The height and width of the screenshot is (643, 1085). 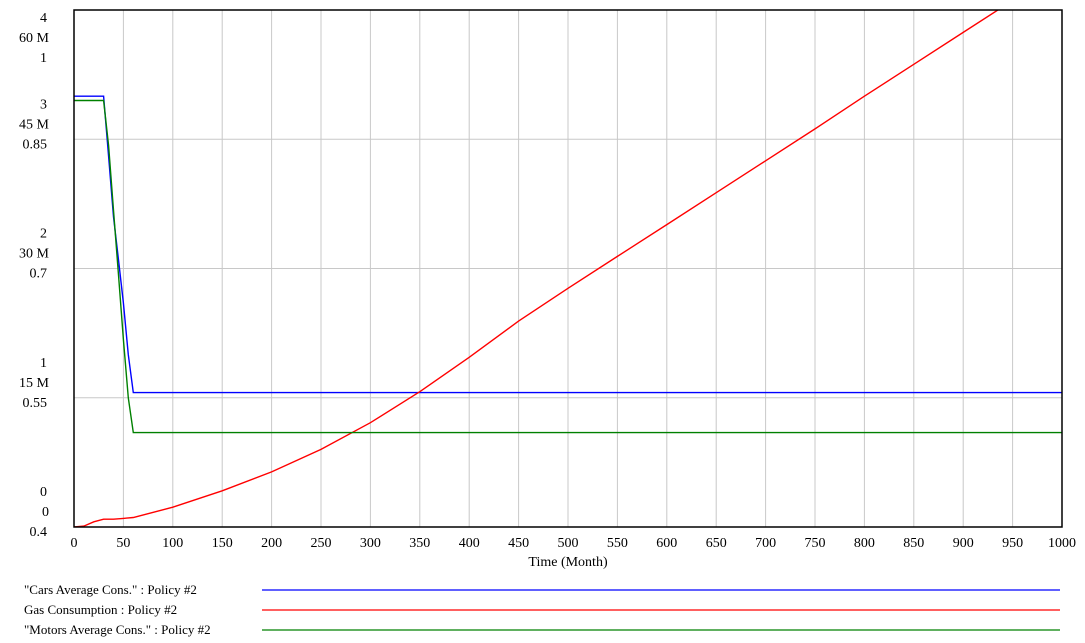 What do you see at coordinates (35, 403) in the screenshot?
I see `y-tick-label: 0.55` at bounding box center [35, 403].